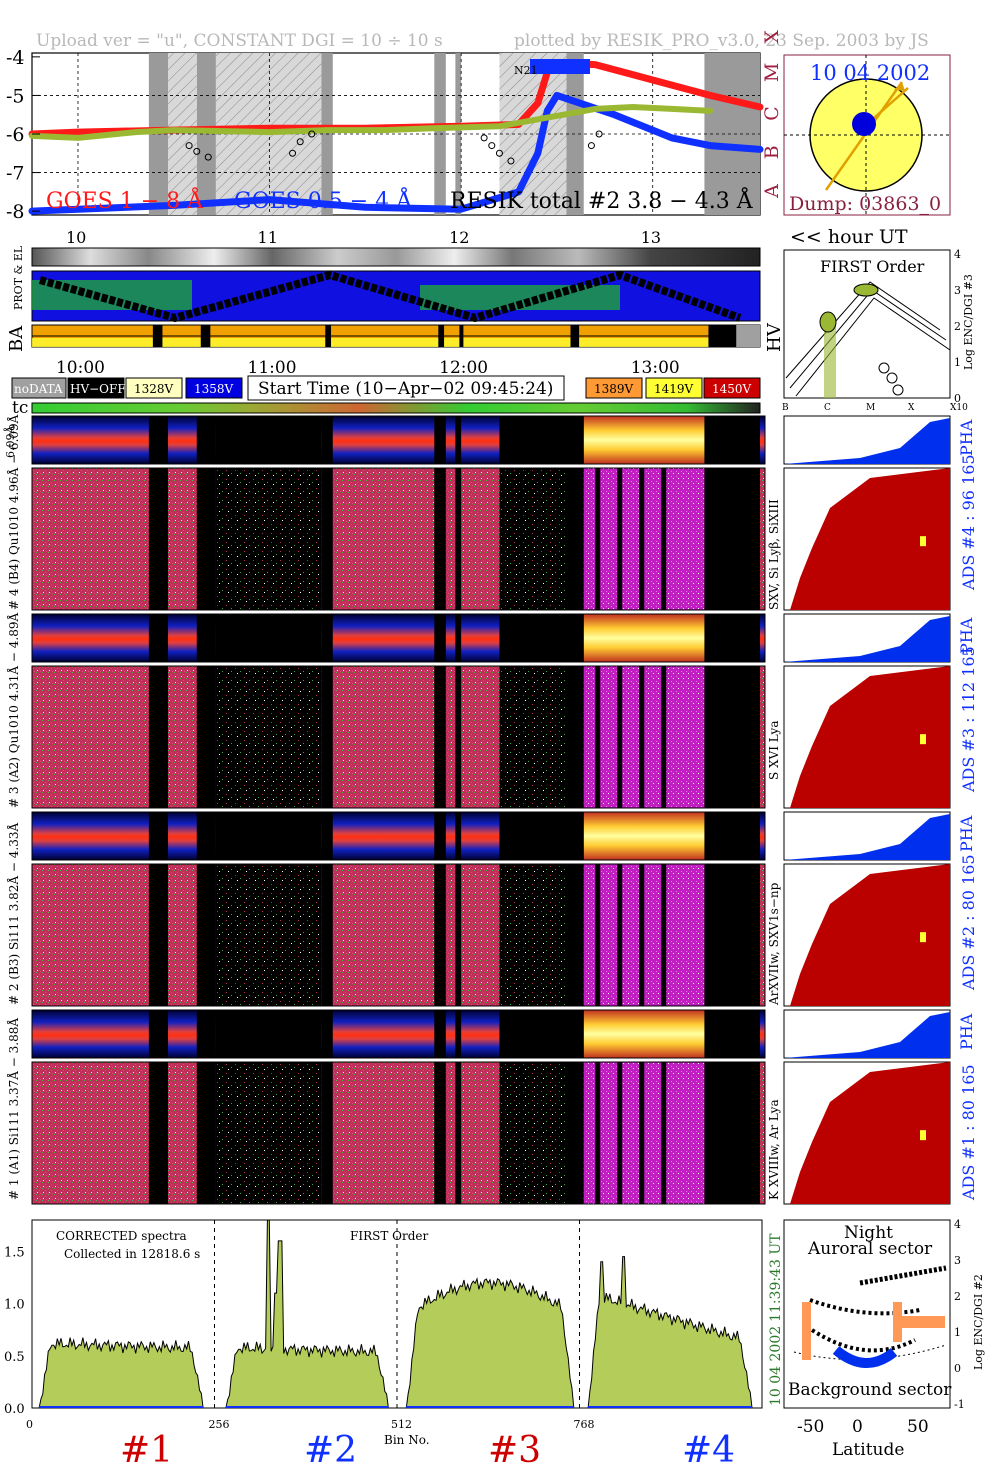 Image resolution: width=1004 pixels, height=1482 pixels. What do you see at coordinates (390, 296) in the screenshot?
I see `prot-el-track` at bounding box center [390, 296].